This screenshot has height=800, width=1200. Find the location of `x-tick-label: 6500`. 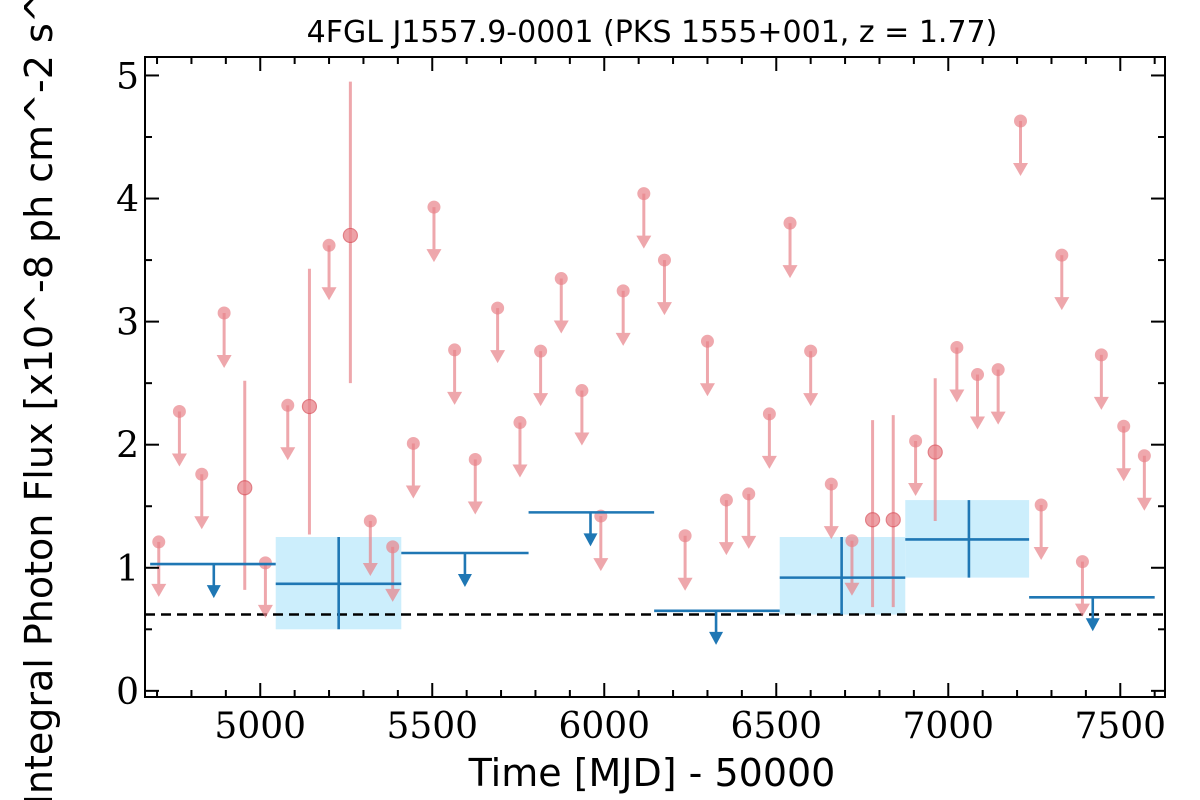

x-tick-label: 6500 is located at coordinates (776, 726).